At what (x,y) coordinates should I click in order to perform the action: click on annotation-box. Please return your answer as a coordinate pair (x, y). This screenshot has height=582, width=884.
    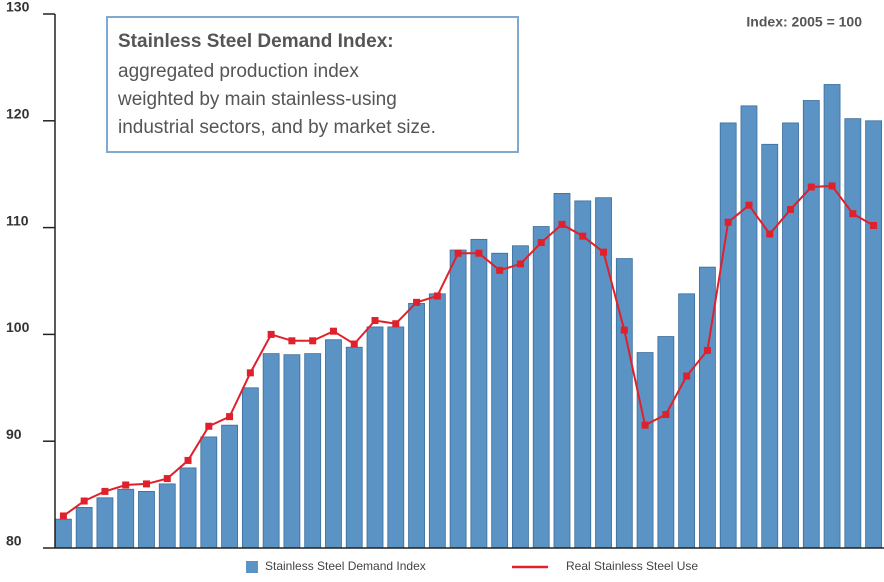
    Looking at the image, I should click on (312, 84).